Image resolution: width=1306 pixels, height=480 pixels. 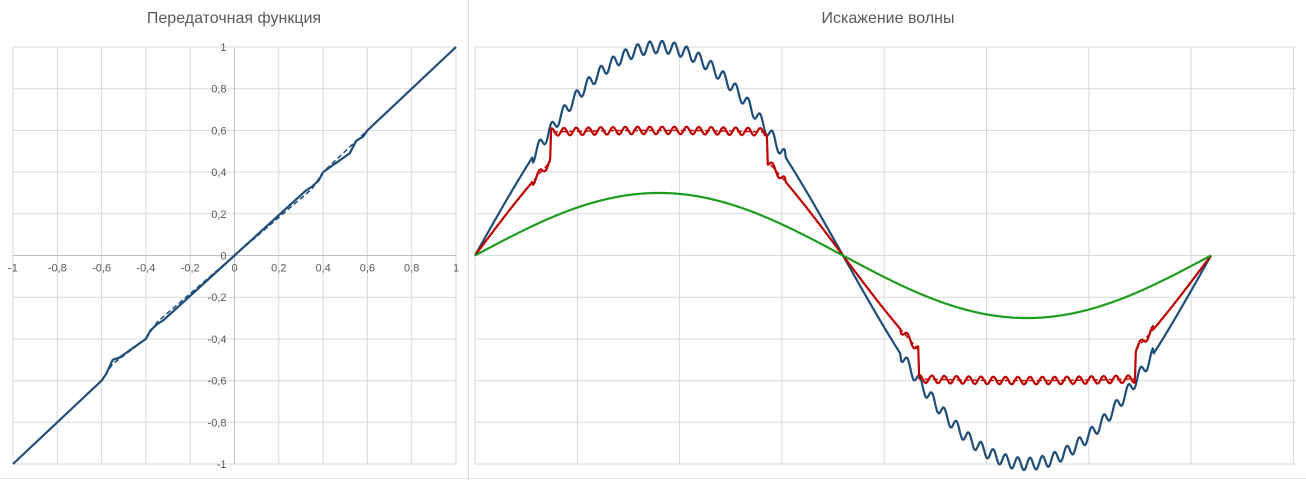 What do you see at coordinates (468, 240) in the screenshot?
I see `chart-divider` at bounding box center [468, 240].